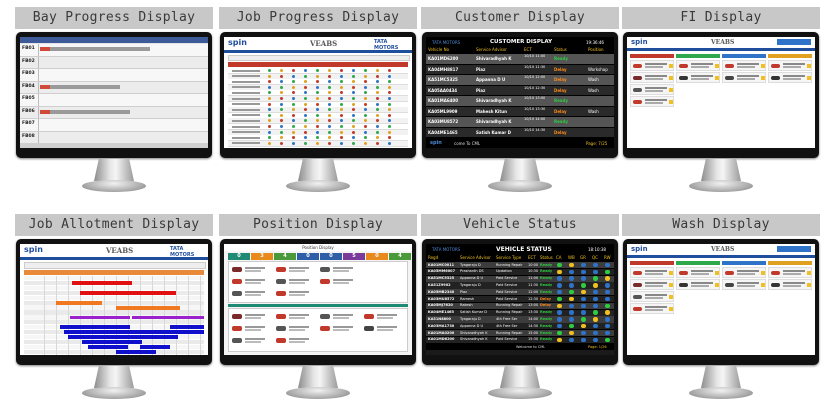 Image resolution: width=836 pixels, height=410 pixels. Describe the element at coordinates (28, 136) in the screenshot. I see `bay-label: FB08` at that location.